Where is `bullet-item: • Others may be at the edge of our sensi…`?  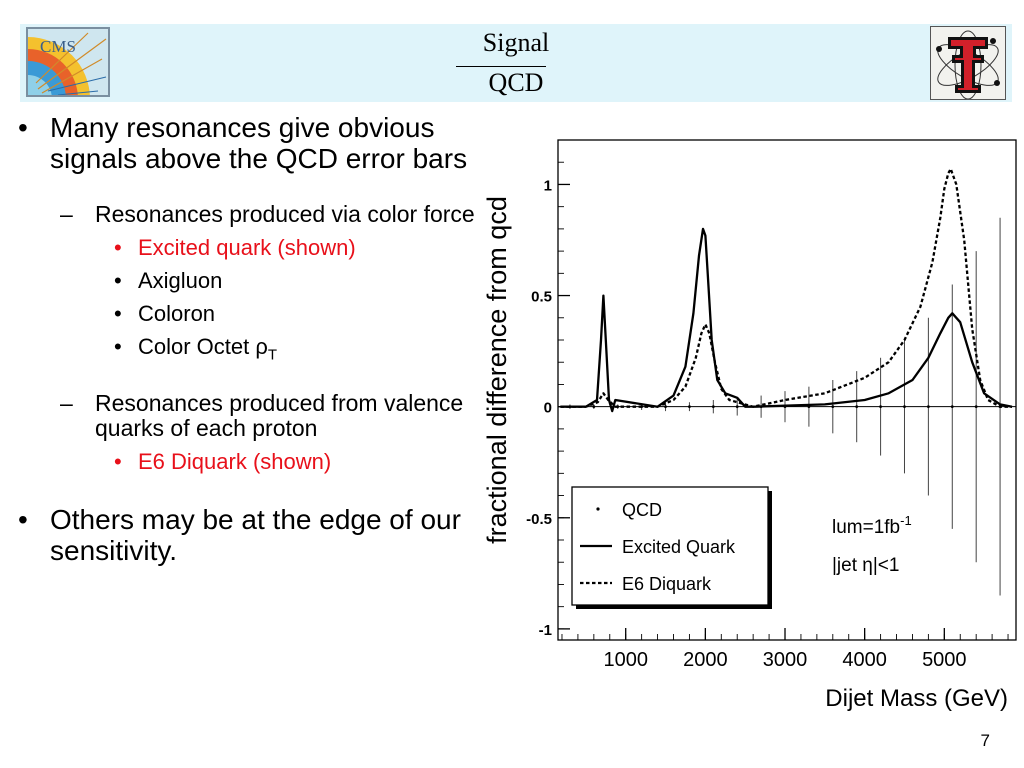
bullet-item: • Others may be at the edge of our sensi… is located at coordinates (248, 535).